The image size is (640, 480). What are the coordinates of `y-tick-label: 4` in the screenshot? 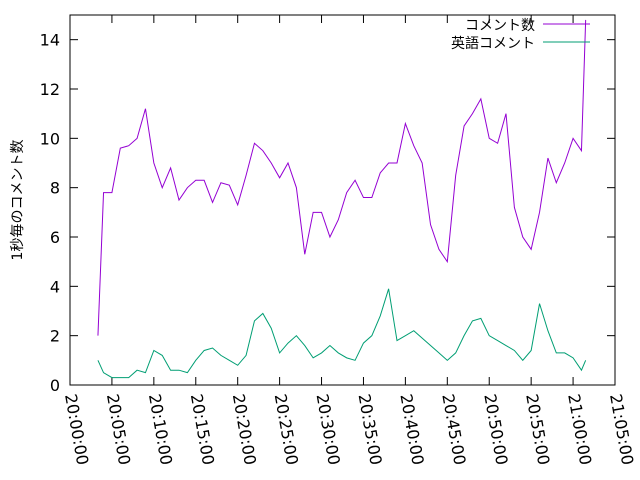 It's located at (55, 286).